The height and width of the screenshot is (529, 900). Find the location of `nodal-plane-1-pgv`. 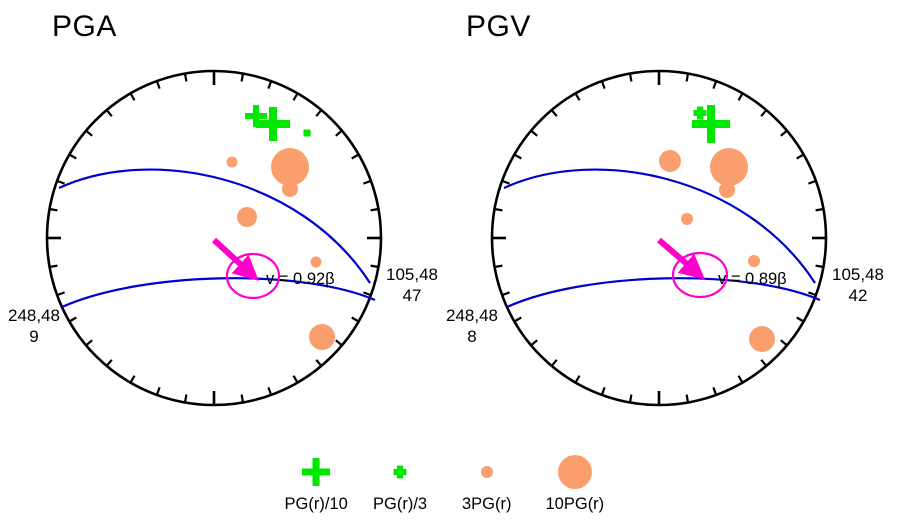

nodal-plane-1-pgv is located at coordinates (663, 293).